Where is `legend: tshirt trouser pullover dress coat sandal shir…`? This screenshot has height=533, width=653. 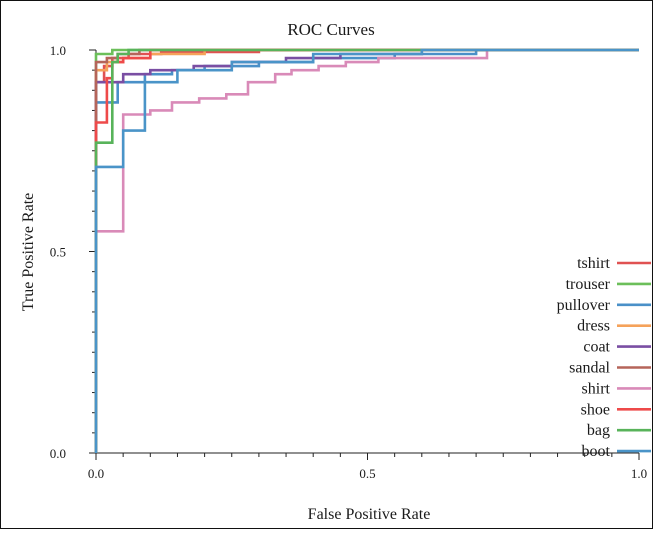 legend: tshirt trouser pullover dress coat sandal shir… is located at coordinates (604, 357).